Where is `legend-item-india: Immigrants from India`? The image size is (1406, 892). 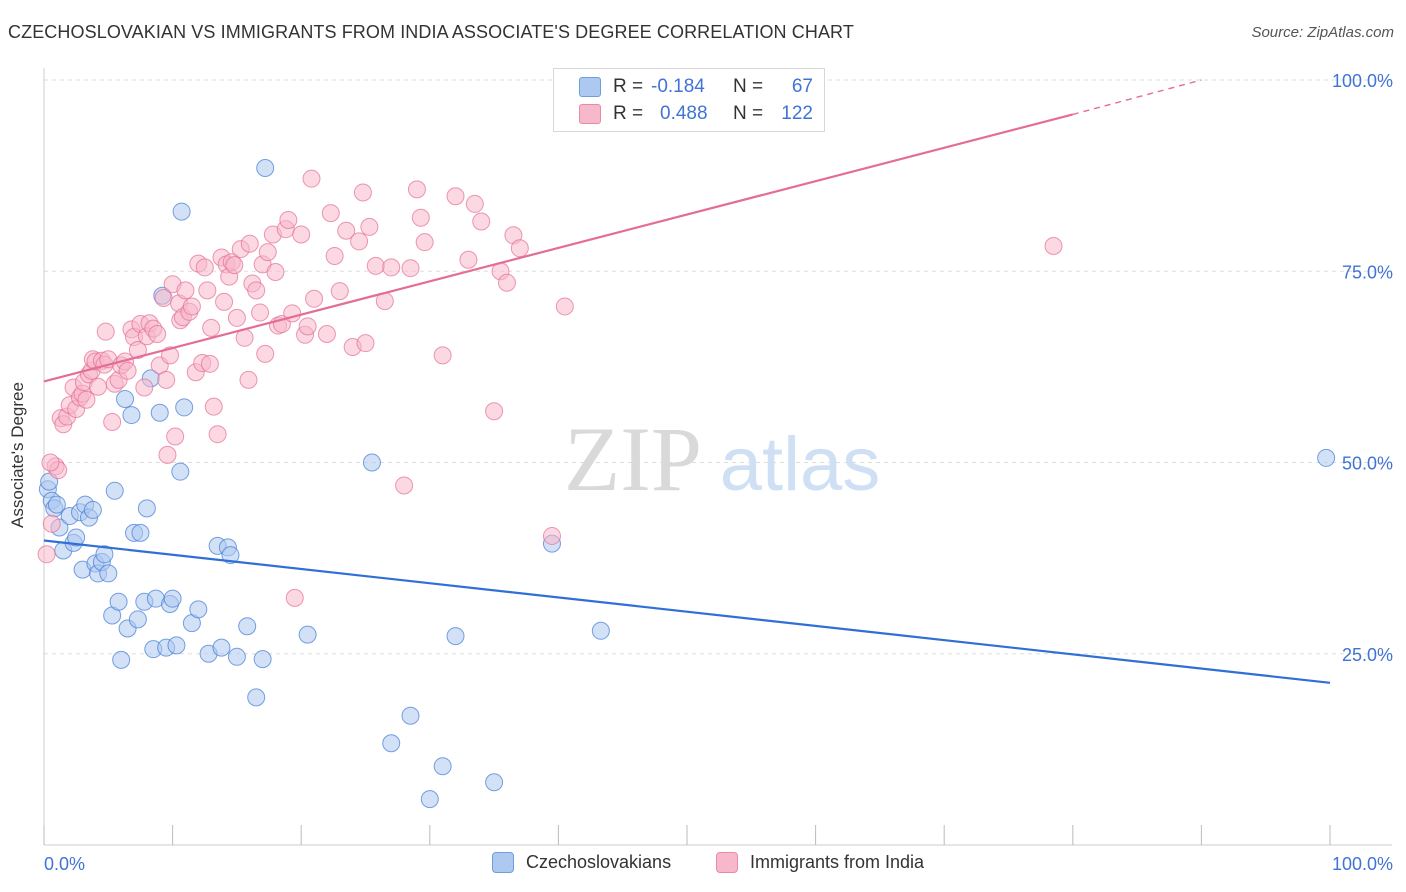 legend-item-india: Immigrants from India is located at coordinates (820, 862).